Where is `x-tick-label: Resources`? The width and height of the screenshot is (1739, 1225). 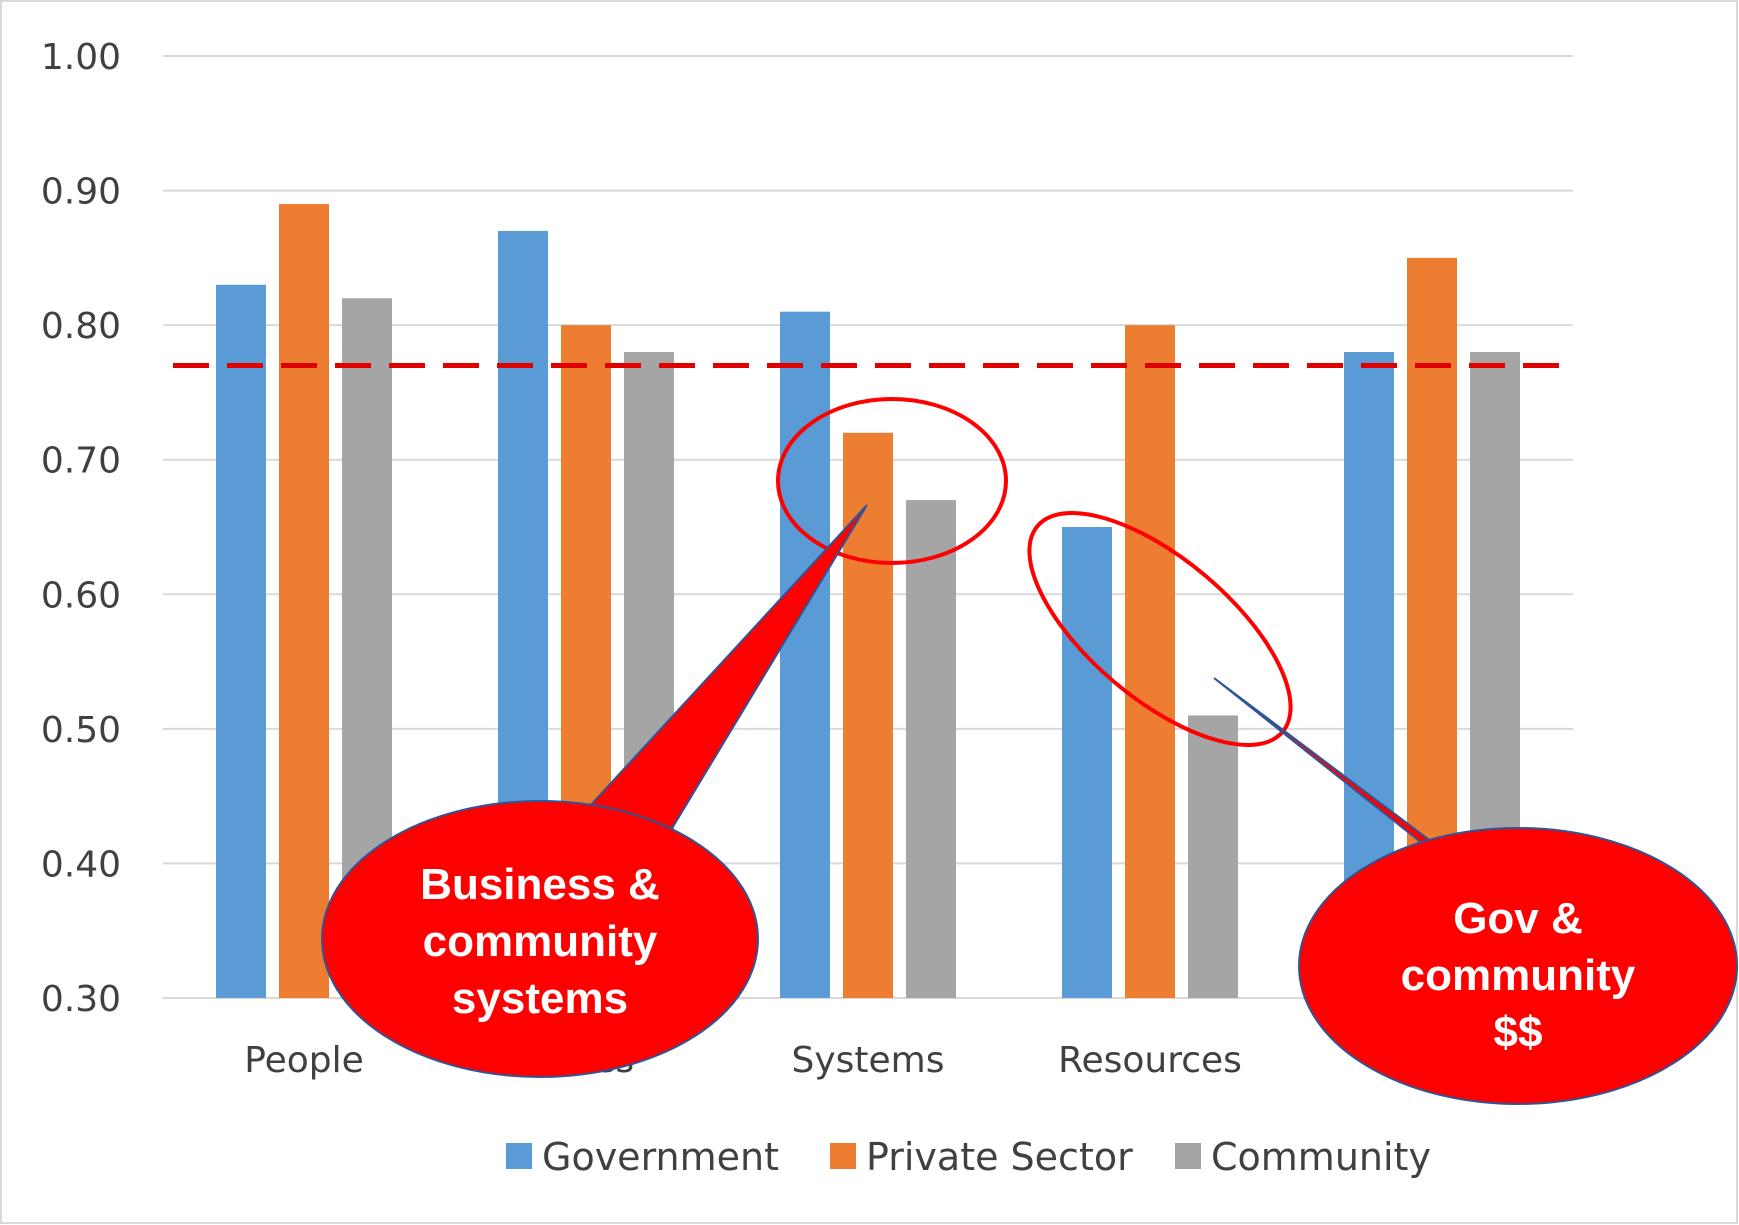
x-tick-label: Resources is located at coordinates (1150, 1060).